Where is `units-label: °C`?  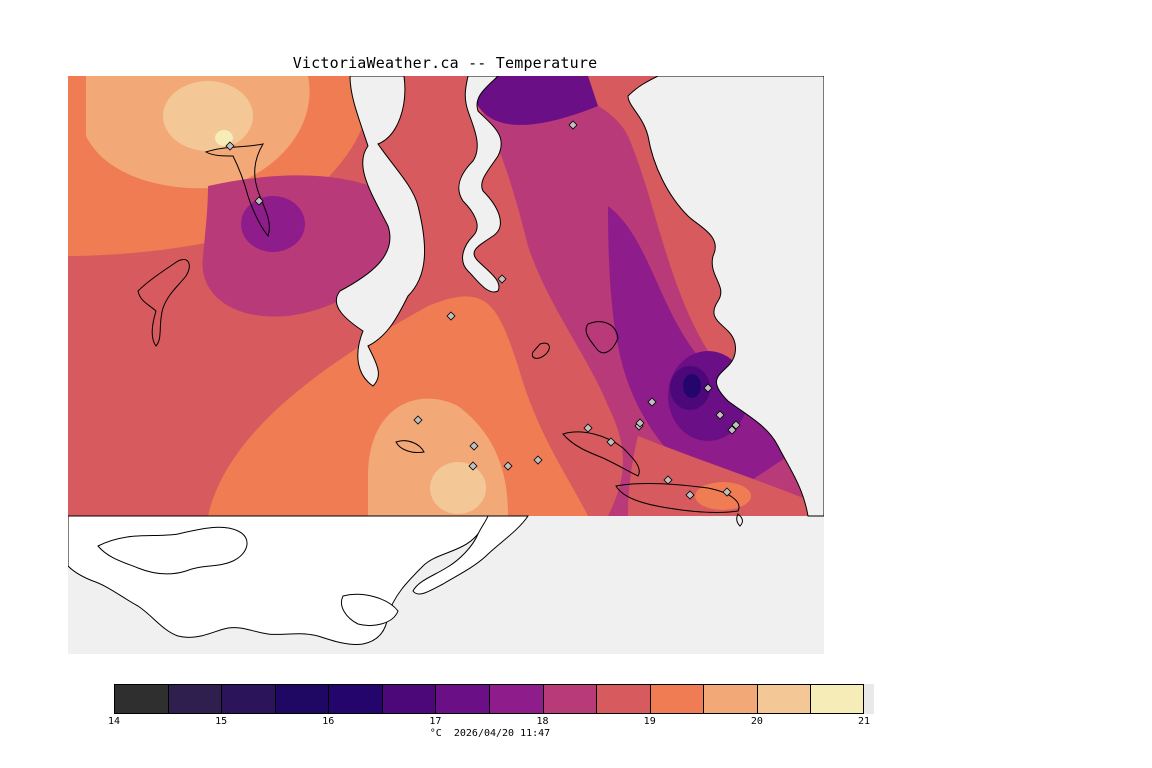
units-label: °C is located at coordinates (435, 733).